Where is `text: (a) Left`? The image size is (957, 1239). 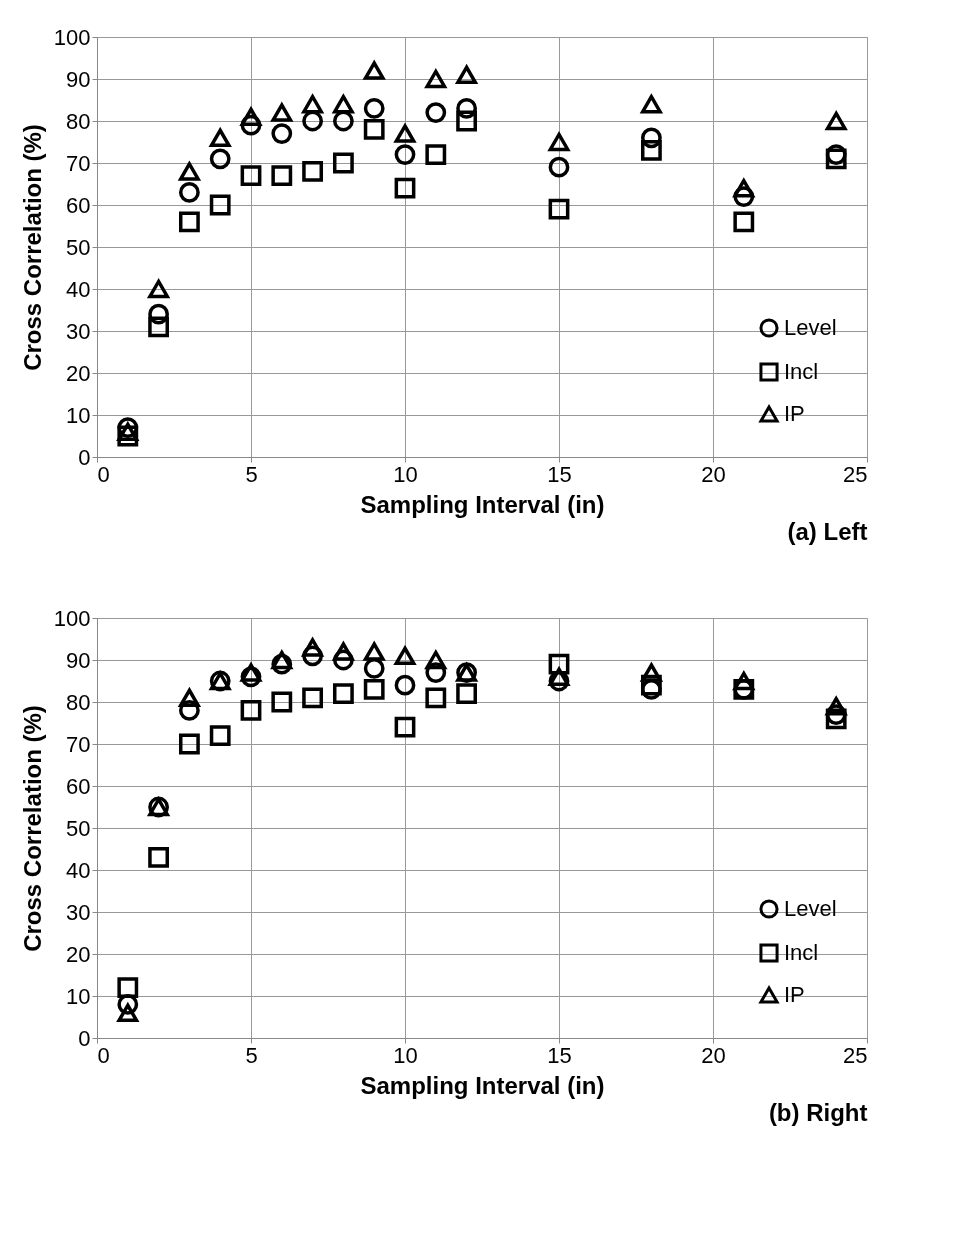
text: (a) Left is located at coordinates (827, 531).